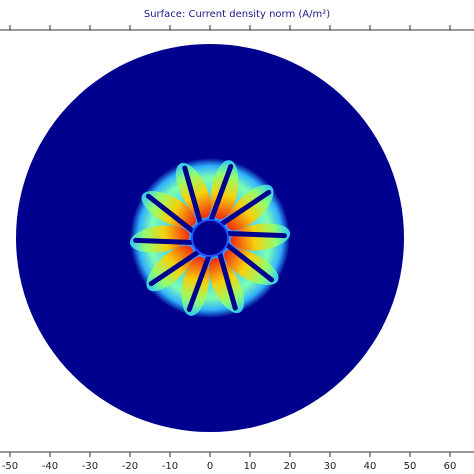 The height and width of the screenshot is (474, 474). What do you see at coordinates (290, 466) in the screenshot?
I see `x-tick-label: 20` at bounding box center [290, 466].